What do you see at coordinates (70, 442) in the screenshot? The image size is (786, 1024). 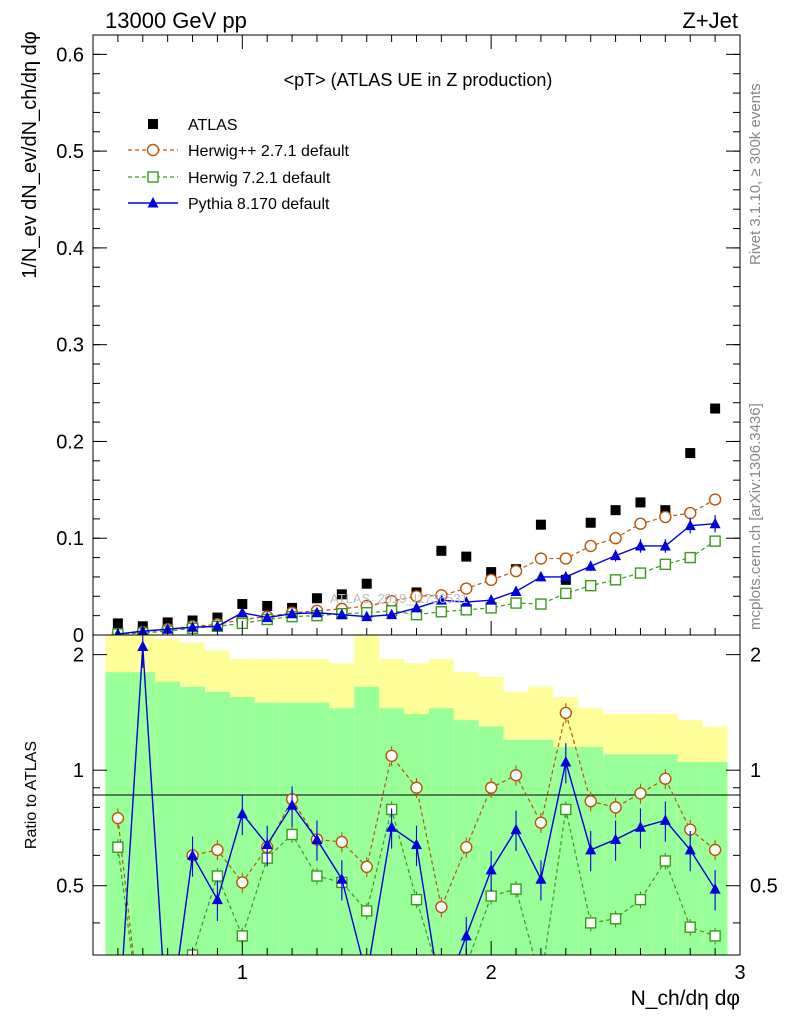 I see `main-y-tick-label: 0.2` at bounding box center [70, 442].